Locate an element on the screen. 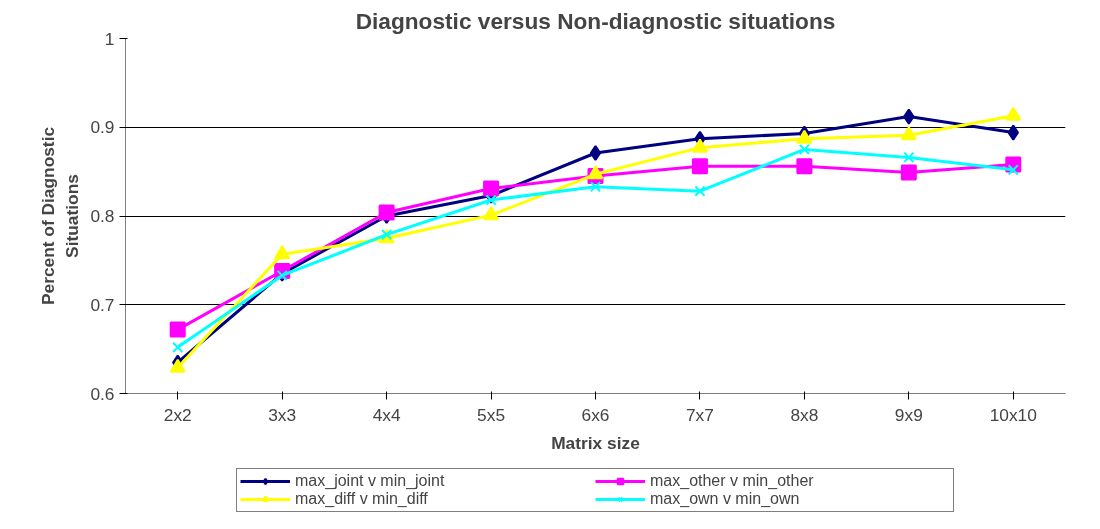 This screenshot has height=529, width=1100. x-tick-label: 4x4 is located at coordinates (386, 414).